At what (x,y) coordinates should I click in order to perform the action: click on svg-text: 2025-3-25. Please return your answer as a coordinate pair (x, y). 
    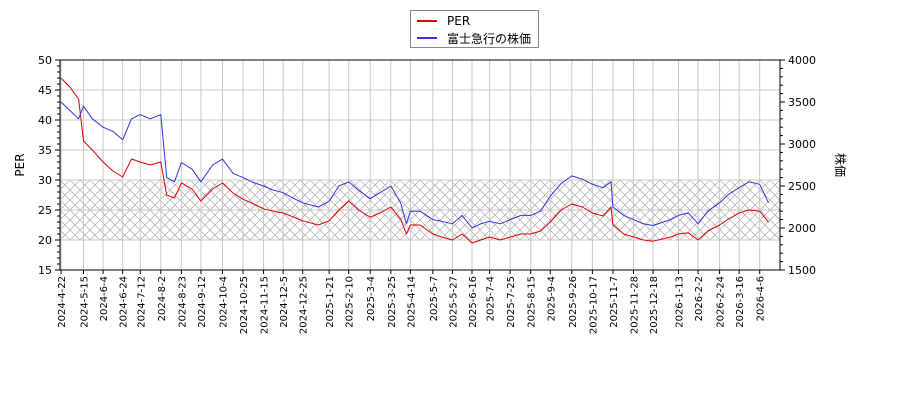
    Looking at the image, I should click on (392, 302).